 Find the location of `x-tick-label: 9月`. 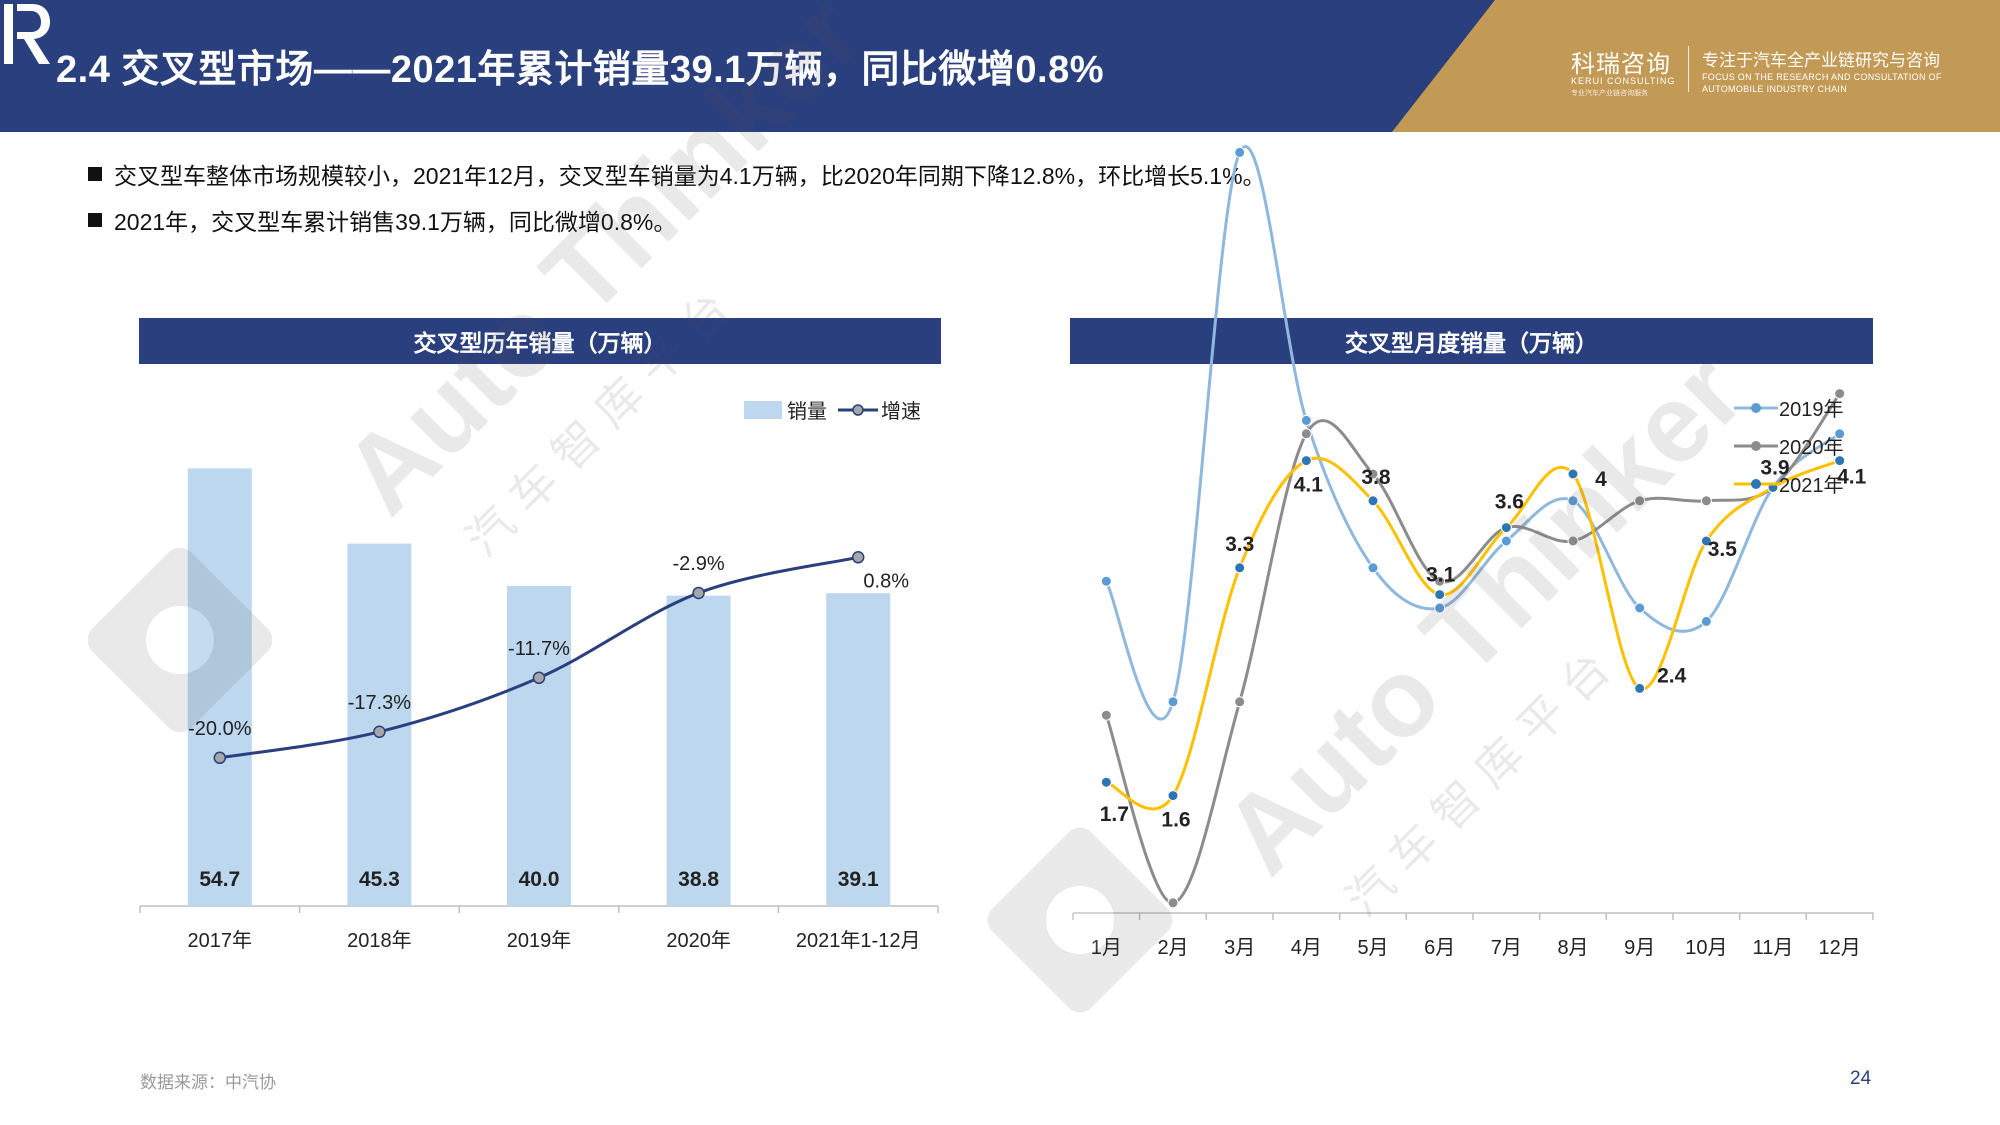

x-tick-label: 9月 is located at coordinates (1639, 948).